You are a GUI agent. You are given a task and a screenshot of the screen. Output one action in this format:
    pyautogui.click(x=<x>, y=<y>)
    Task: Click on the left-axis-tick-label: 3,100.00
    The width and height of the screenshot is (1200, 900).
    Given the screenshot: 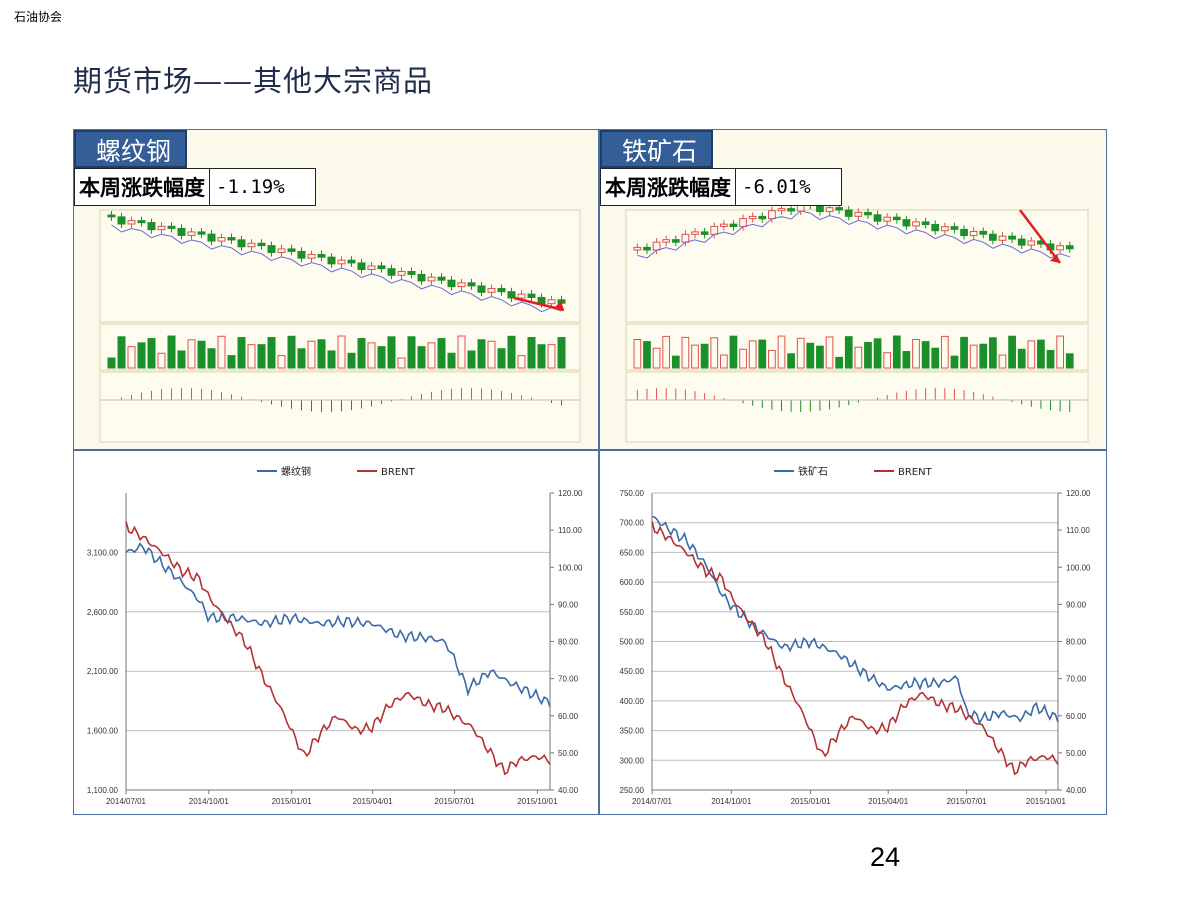 What is the action you would take?
    pyautogui.click(x=103, y=552)
    